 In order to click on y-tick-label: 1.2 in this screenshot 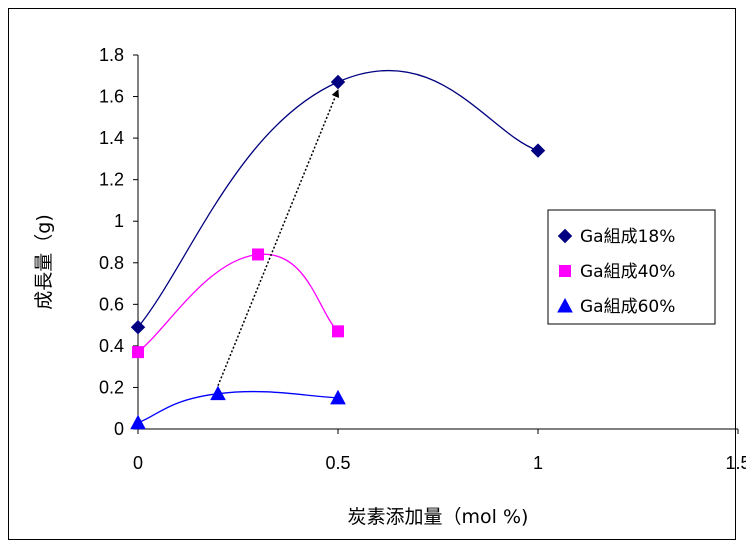, I will do `click(111, 180)`.